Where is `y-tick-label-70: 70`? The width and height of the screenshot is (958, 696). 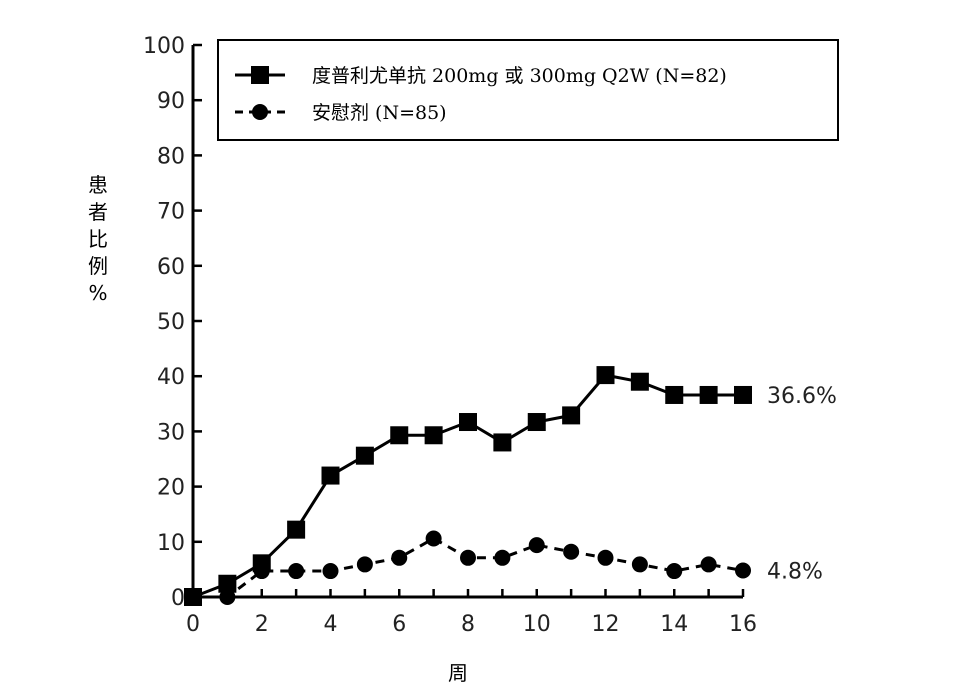
y-tick-label-70: 70 is located at coordinates (171, 212).